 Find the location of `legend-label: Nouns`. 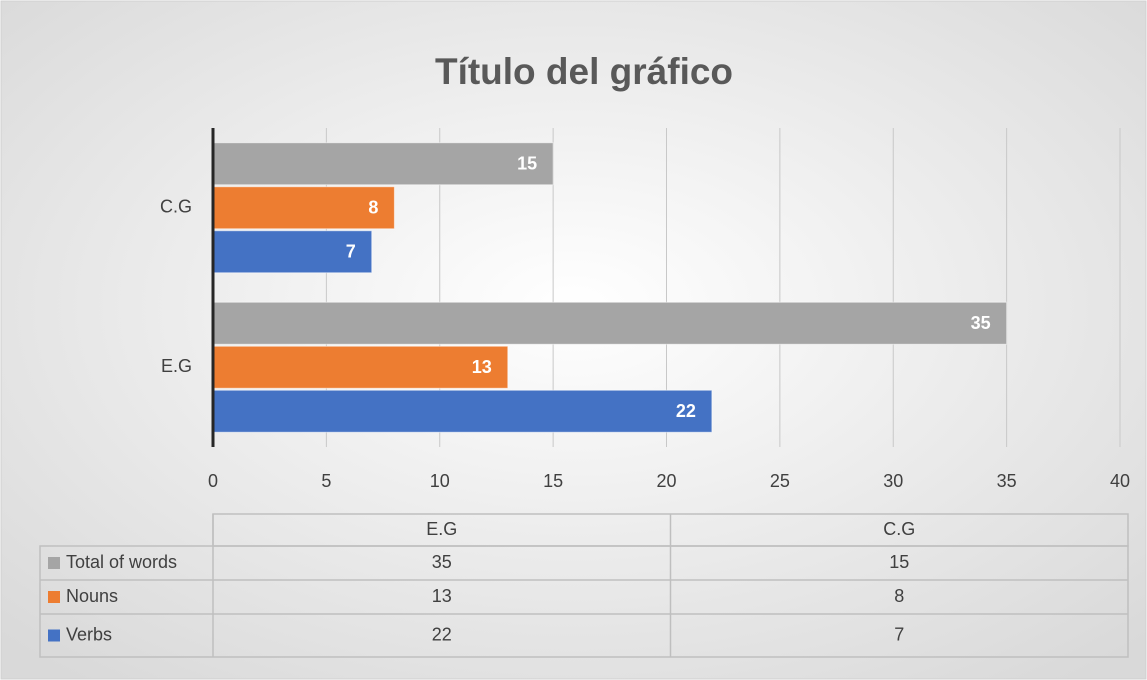

legend-label: Nouns is located at coordinates (92, 596).